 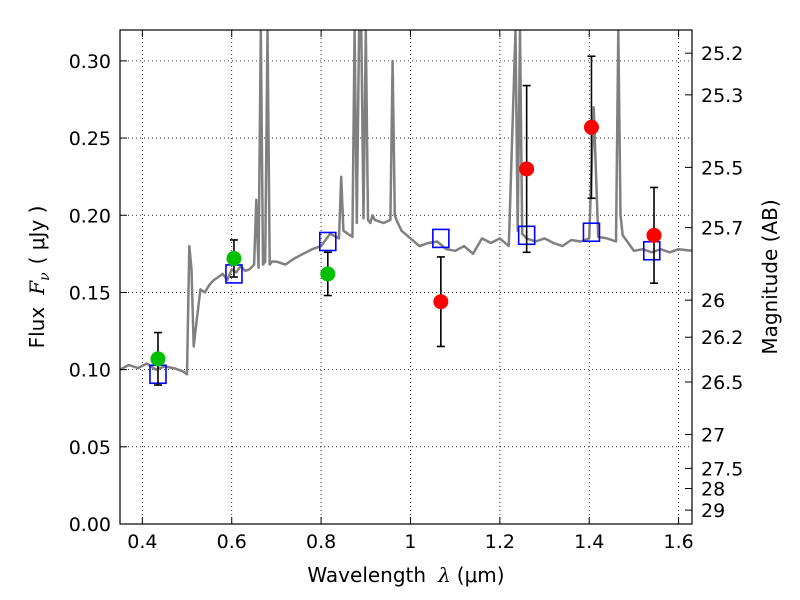 What do you see at coordinates (142, 542) in the screenshot?
I see `x-tick-label: 0.4` at bounding box center [142, 542].